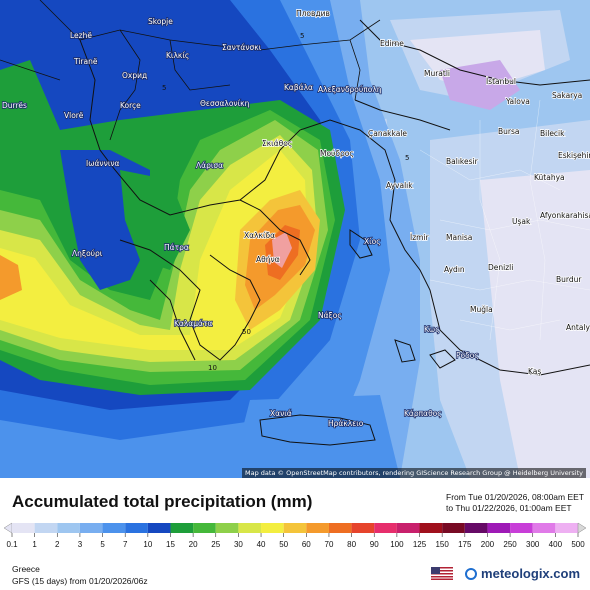 Image resolution: width=590 pixels, height=590 pixels. I want to click on scale-swatches, so click(295, 528).